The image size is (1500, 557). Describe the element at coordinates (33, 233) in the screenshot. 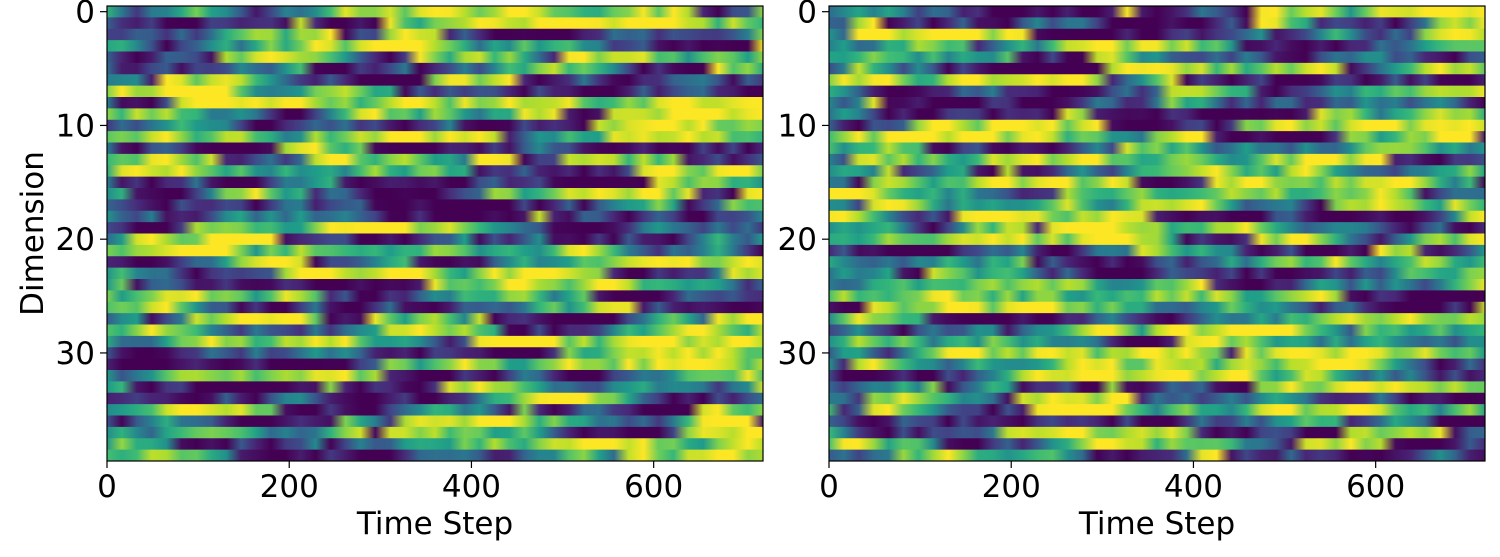

I see `y-axis-label-left: Dimension` at that location.